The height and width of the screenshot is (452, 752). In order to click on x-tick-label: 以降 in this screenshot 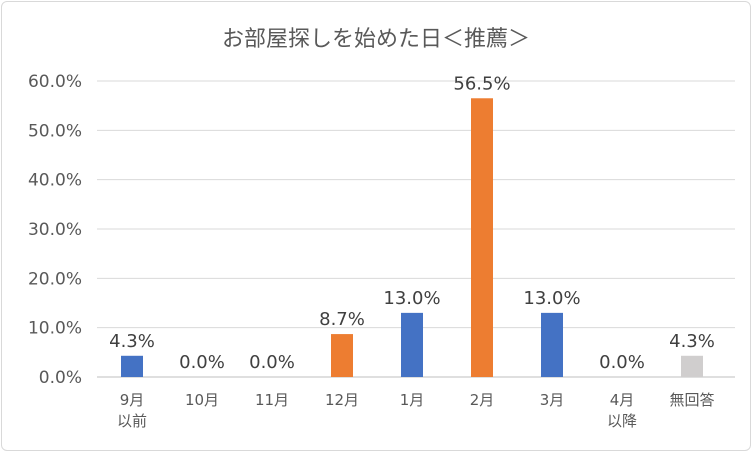, I will do `click(622, 421)`.